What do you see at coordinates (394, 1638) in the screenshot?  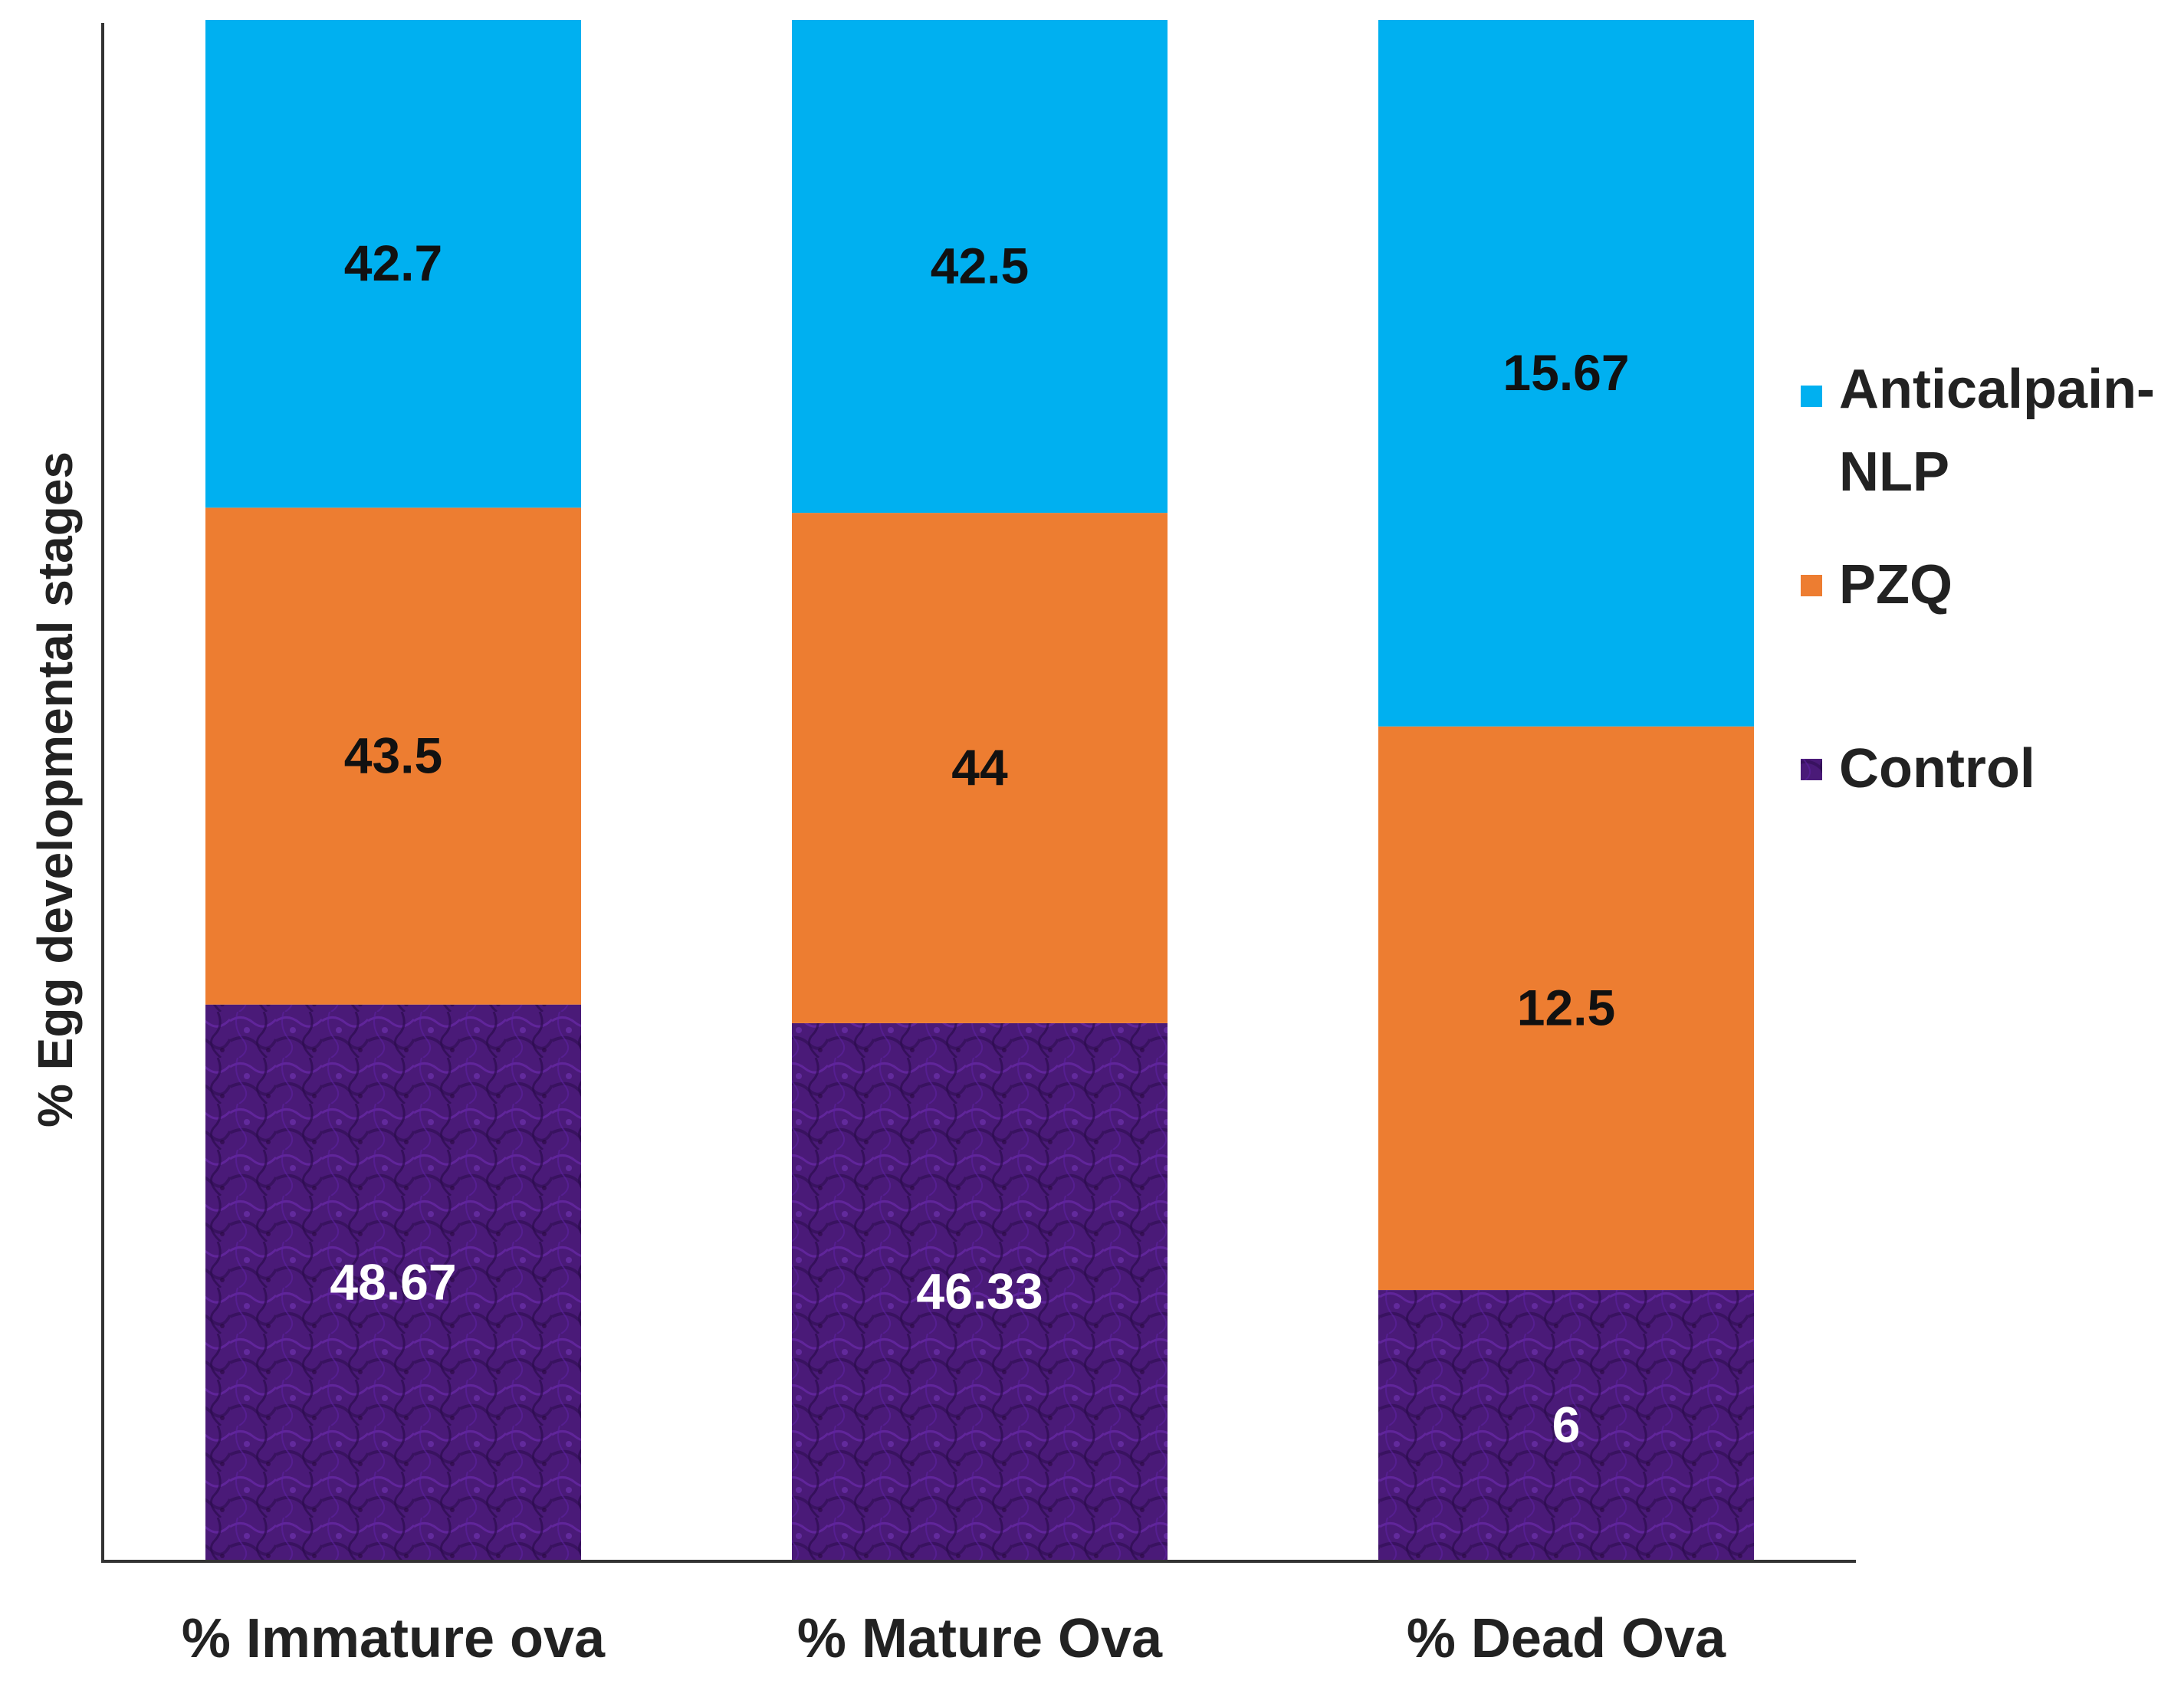 I see `x-tick-label-1: % Immature ova` at bounding box center [394, 1638].